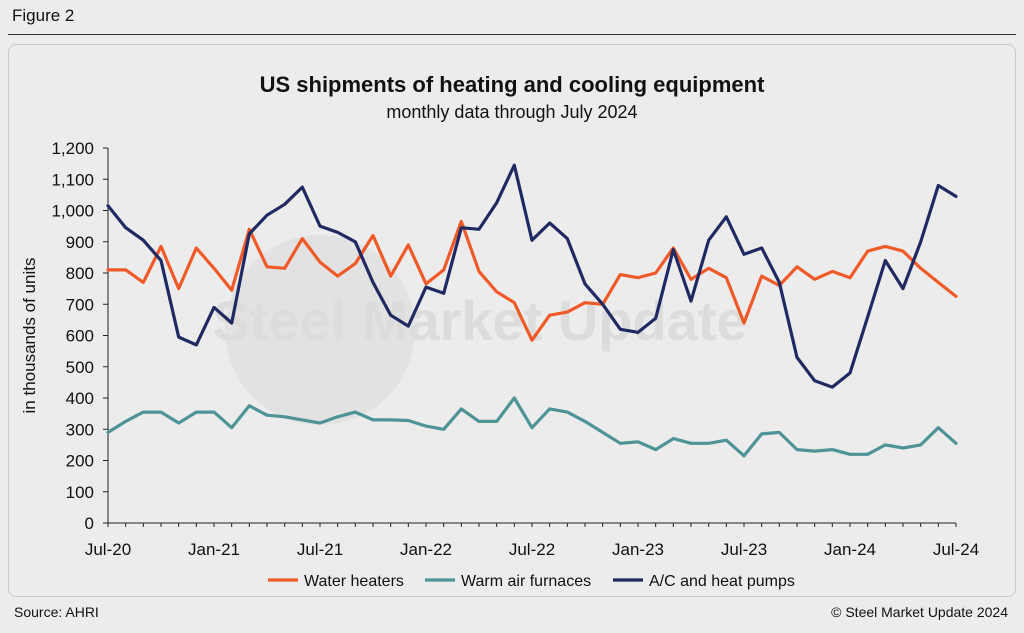  Describe the element at coordinates (89, 523) in the screenshot. I see `y-tick-label: 0` at that location.